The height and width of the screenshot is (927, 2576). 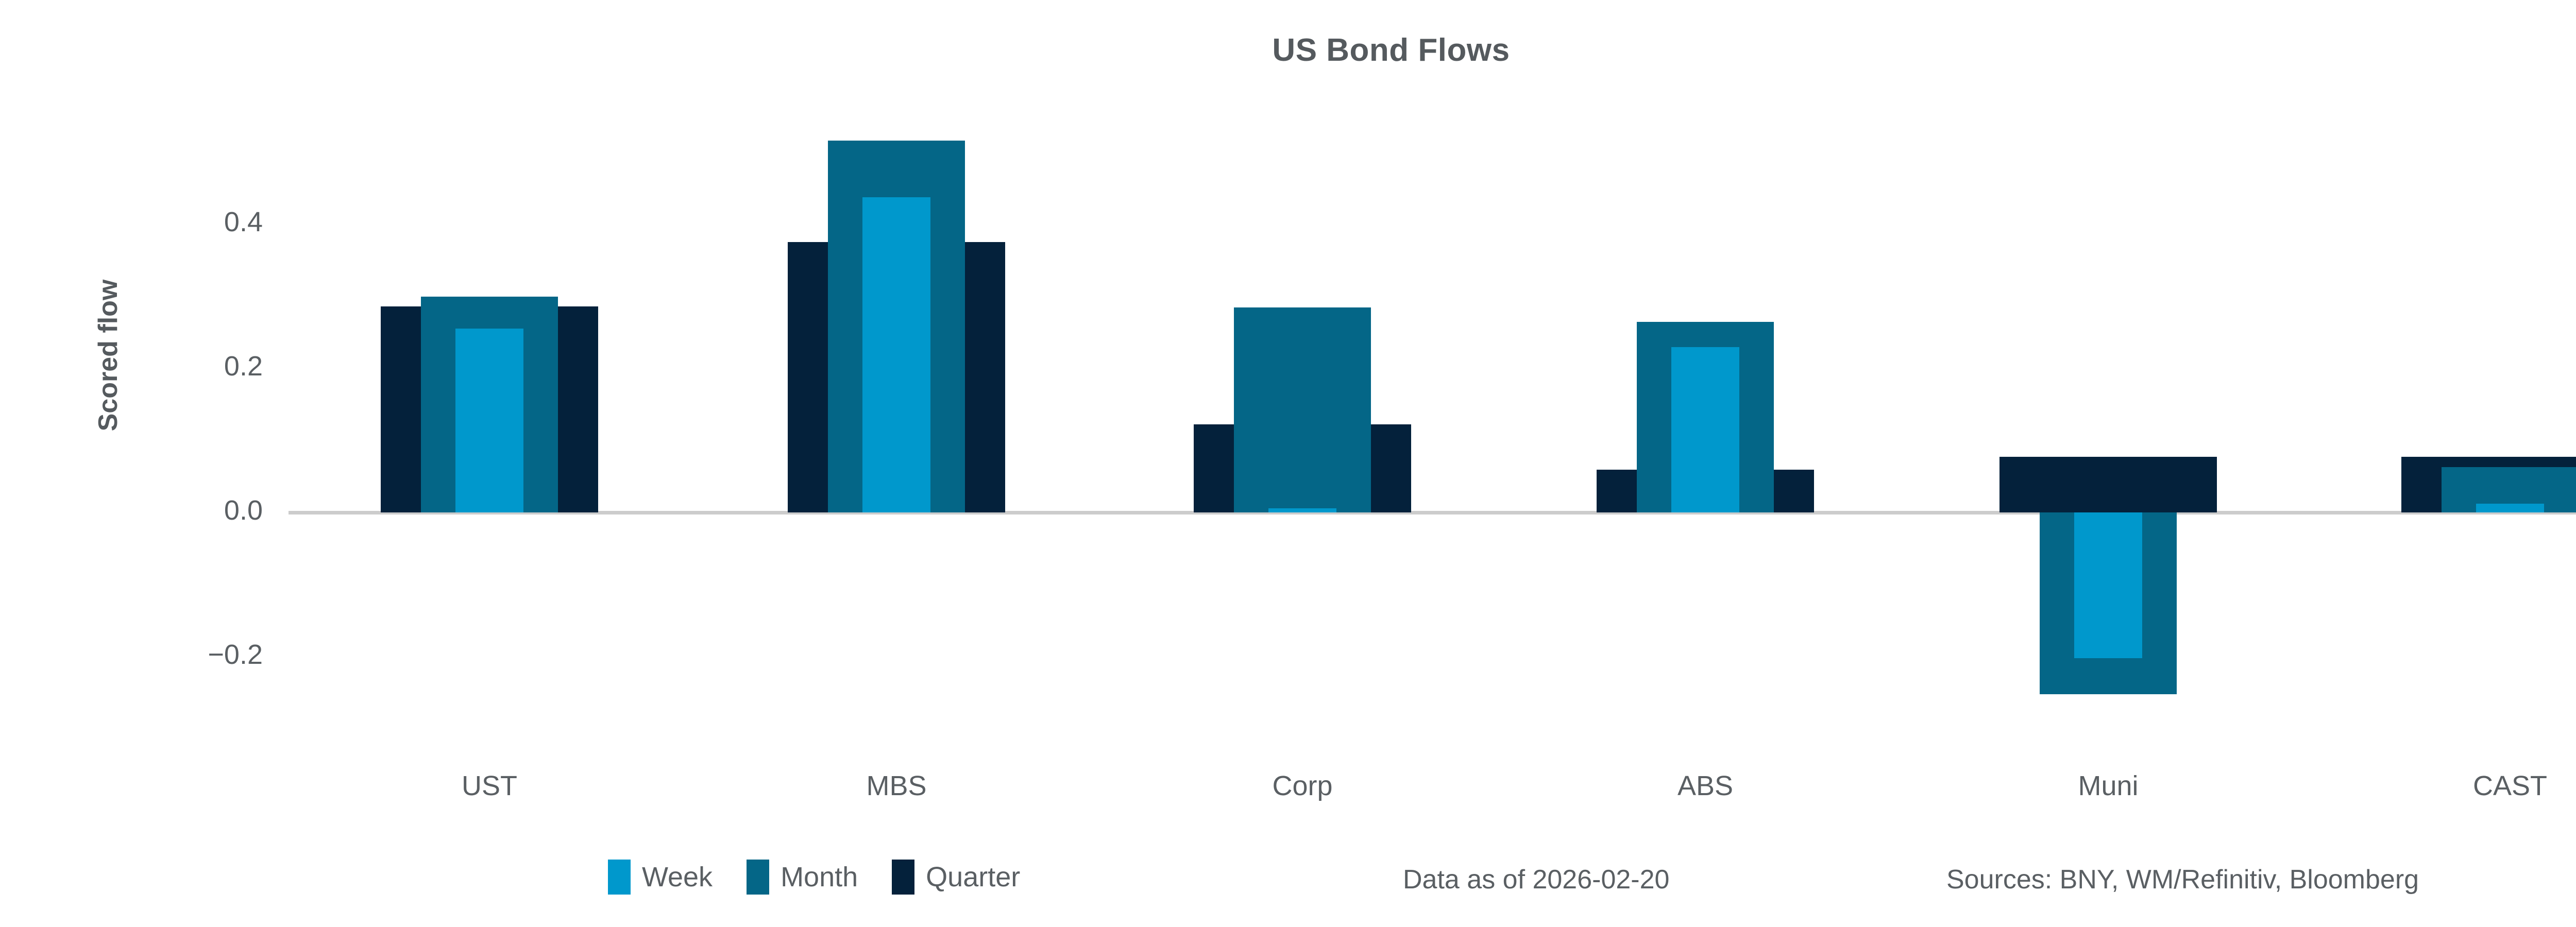 What do you see at coordinates (108, 355) in the screenshot?
I see `y-axis-title: Scored flow` at bounding box center [108, 355].